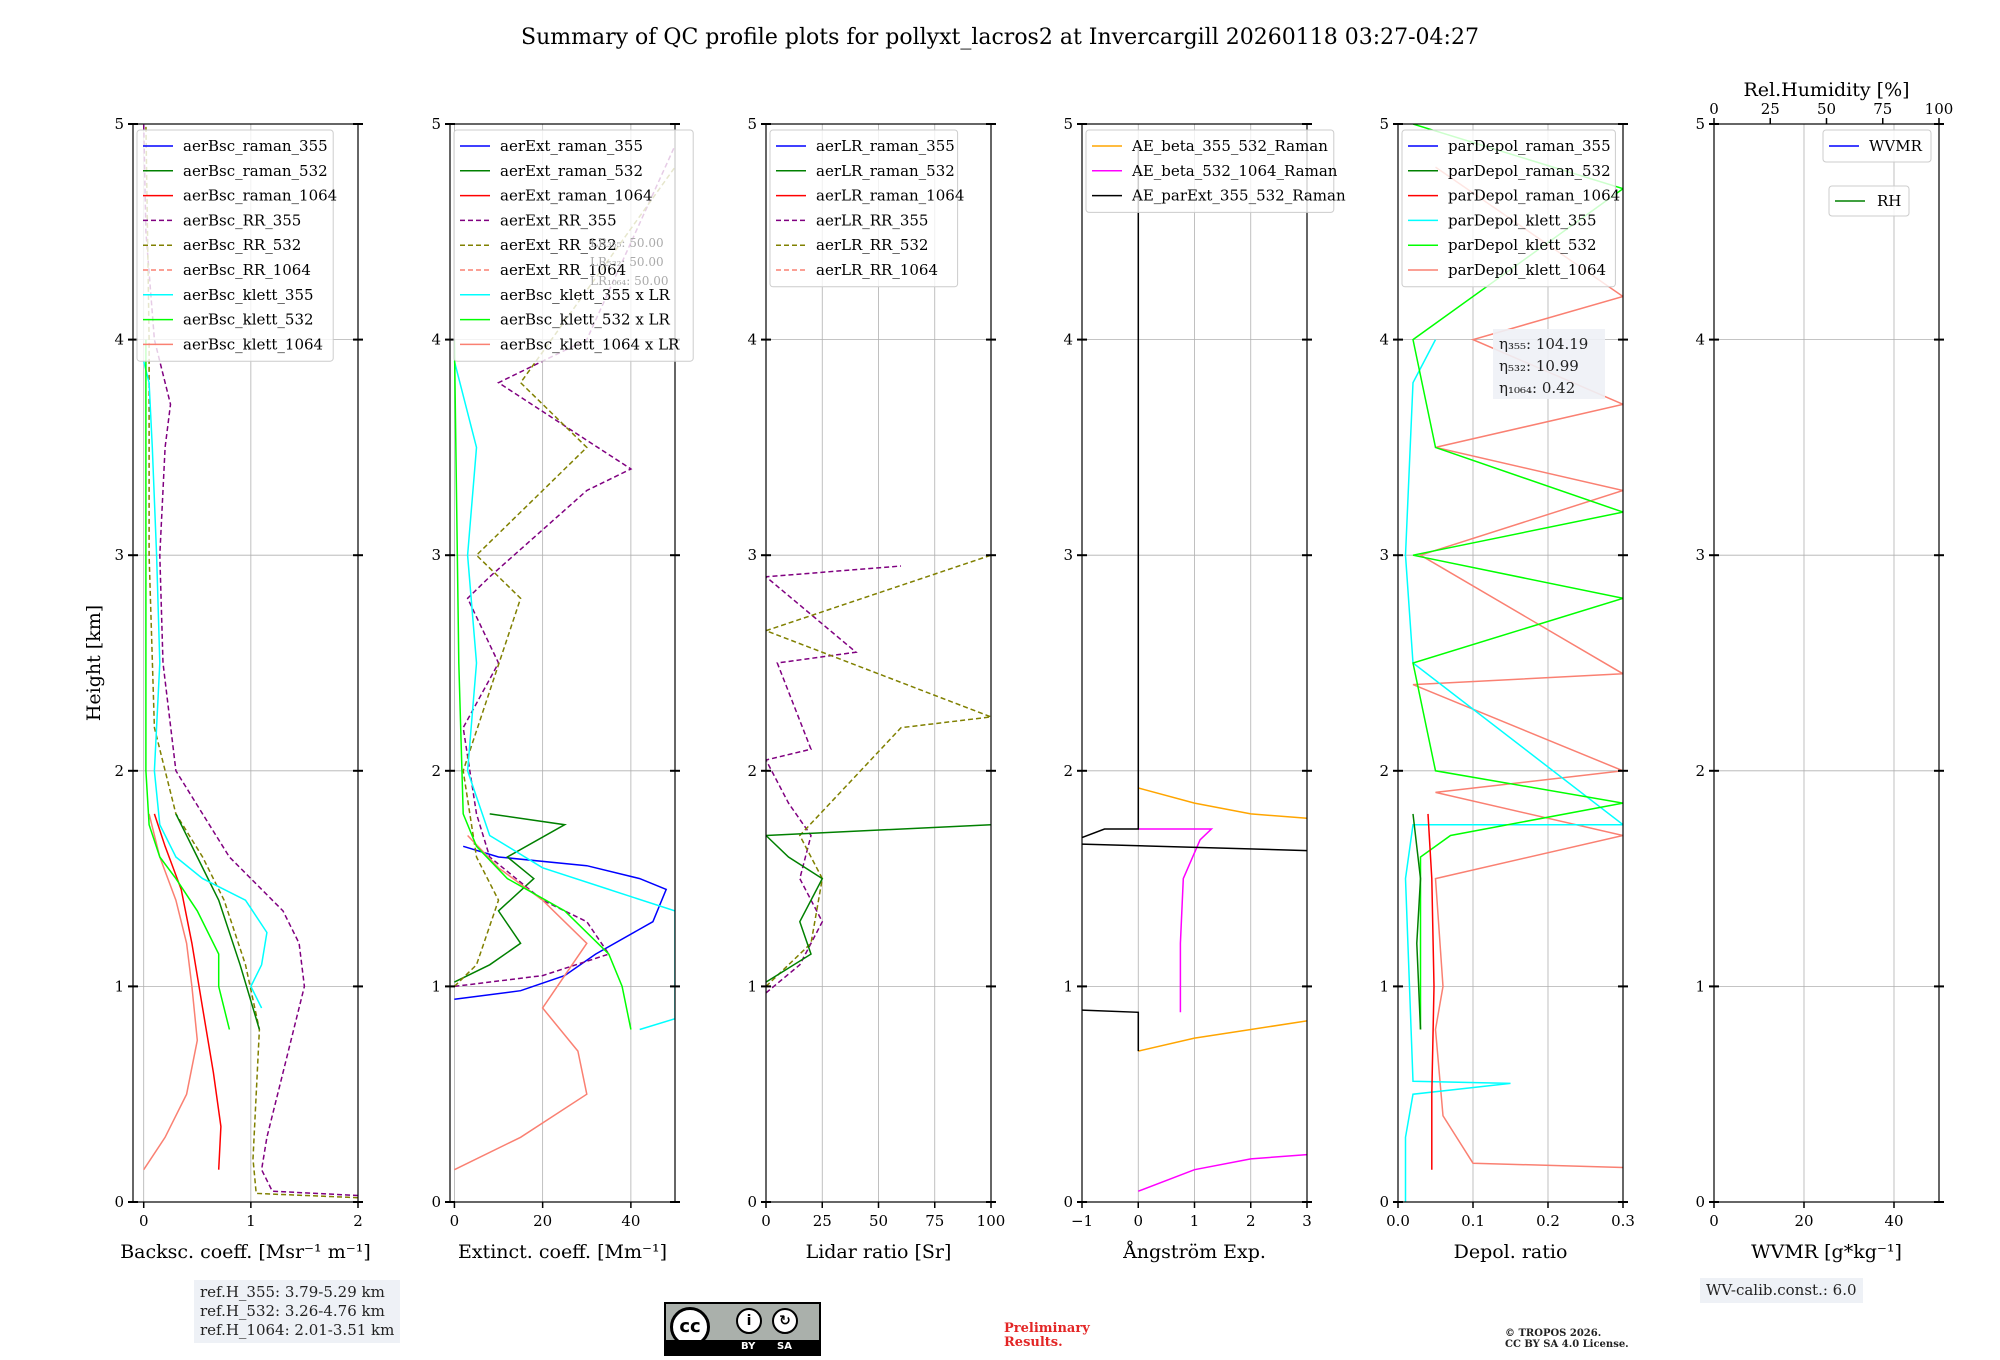 The image size is (2000, 1360). I want to click on xtick-label: 0.2, so click(1548, 1221).